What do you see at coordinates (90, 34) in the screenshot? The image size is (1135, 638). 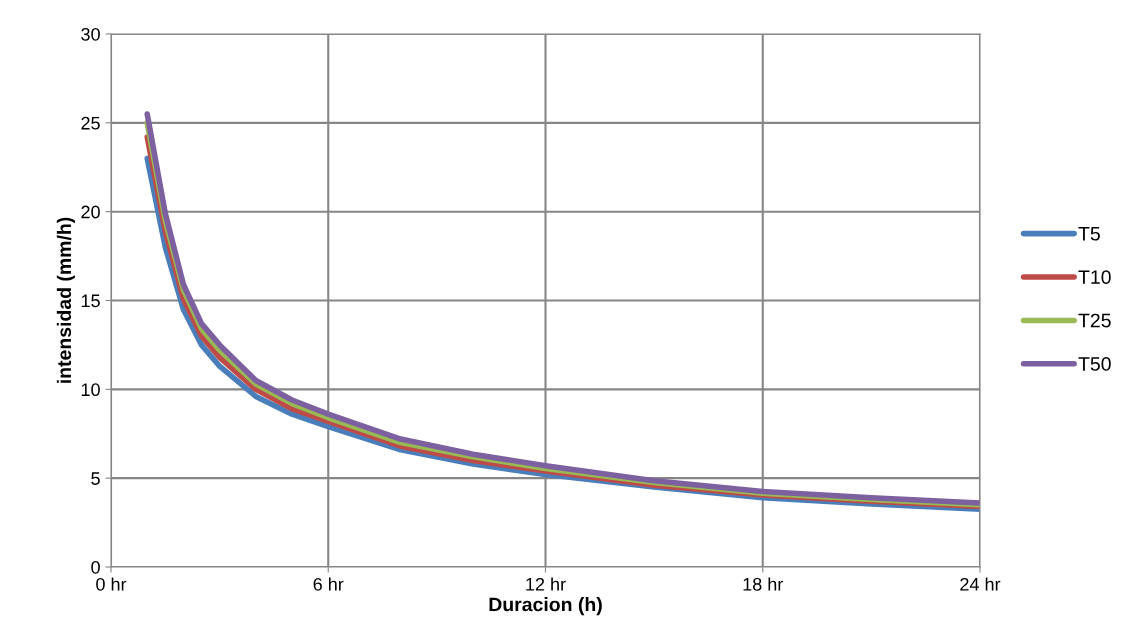 I see `y-tick-label: 30` at bounding box center [90, 34].